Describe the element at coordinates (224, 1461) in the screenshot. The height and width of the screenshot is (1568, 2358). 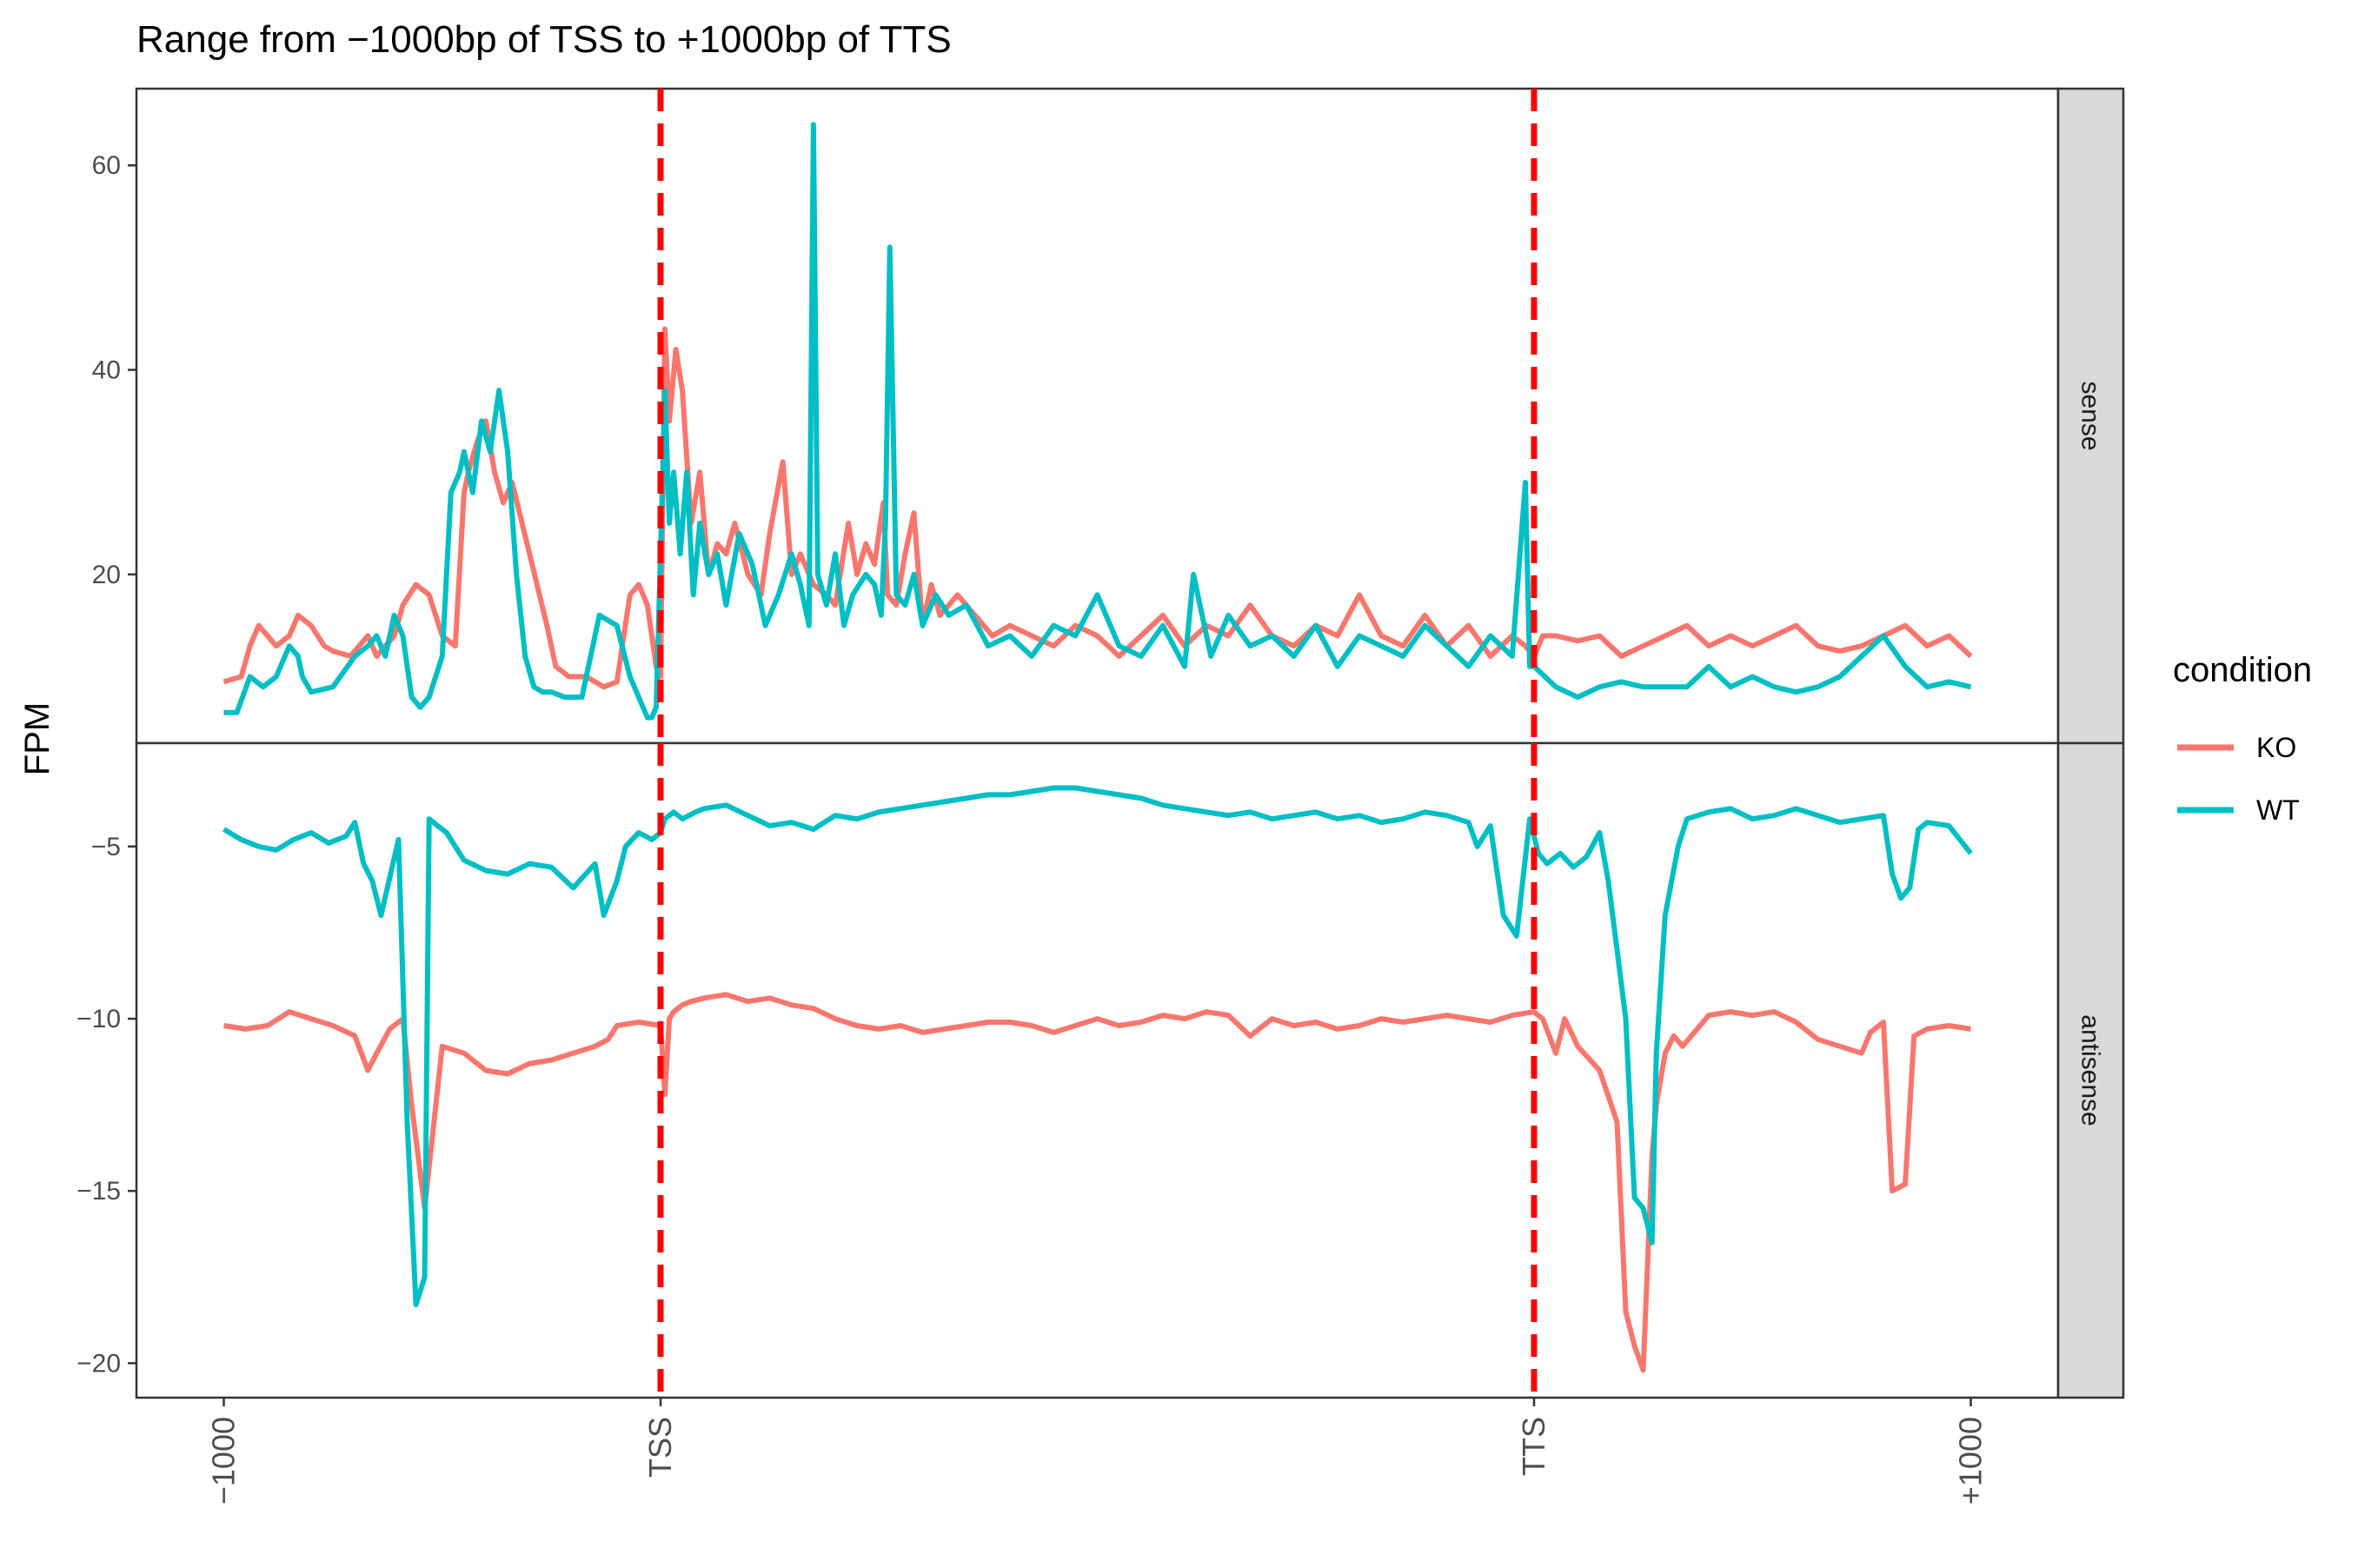
I see `x-tick-label: −1000` at that location.